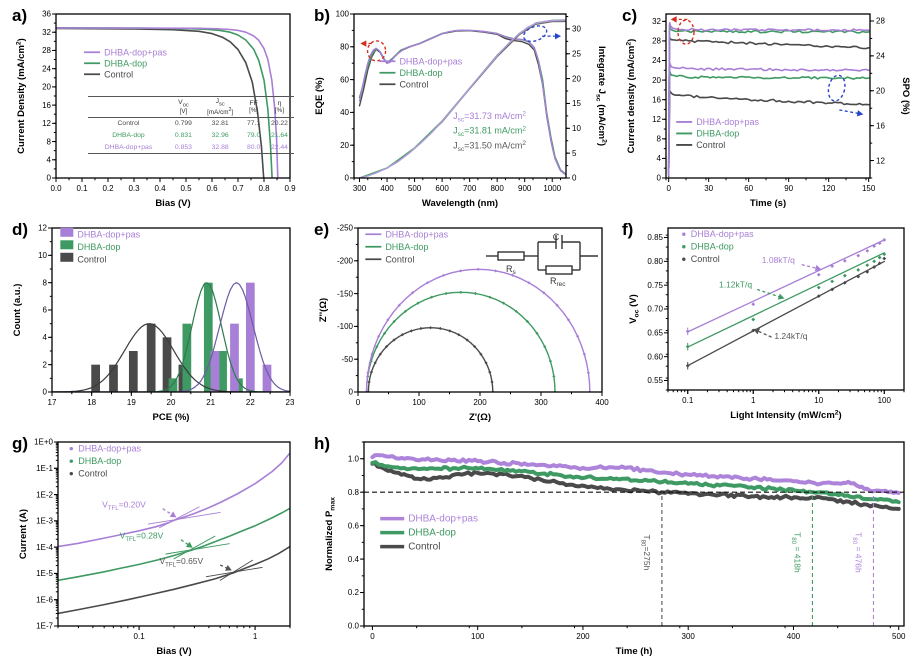 The width and height of the screenshot is (921, 668). Describe the element at coordinates (354, 525) in the screenshot. I see `svg-text: 0.6` at that location.